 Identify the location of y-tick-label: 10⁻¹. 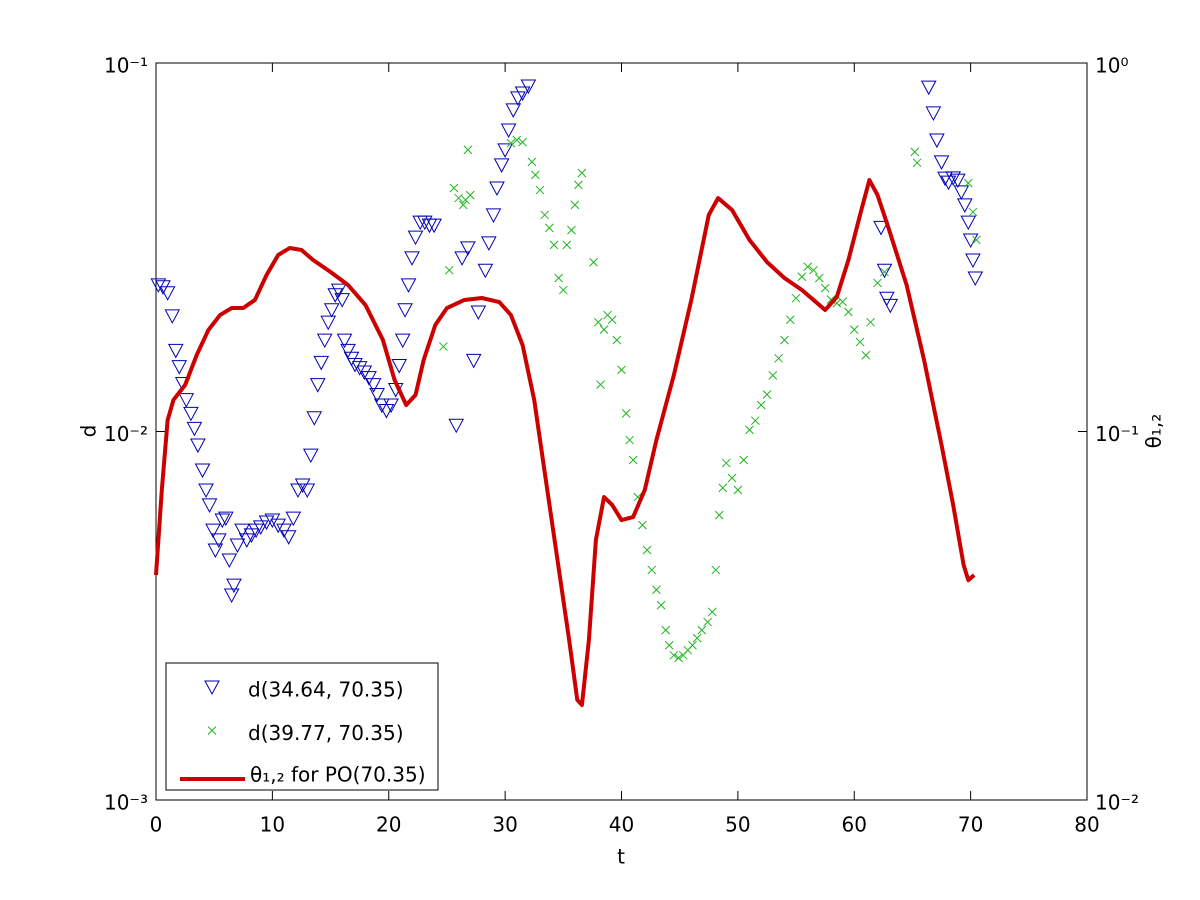
(126, 66).